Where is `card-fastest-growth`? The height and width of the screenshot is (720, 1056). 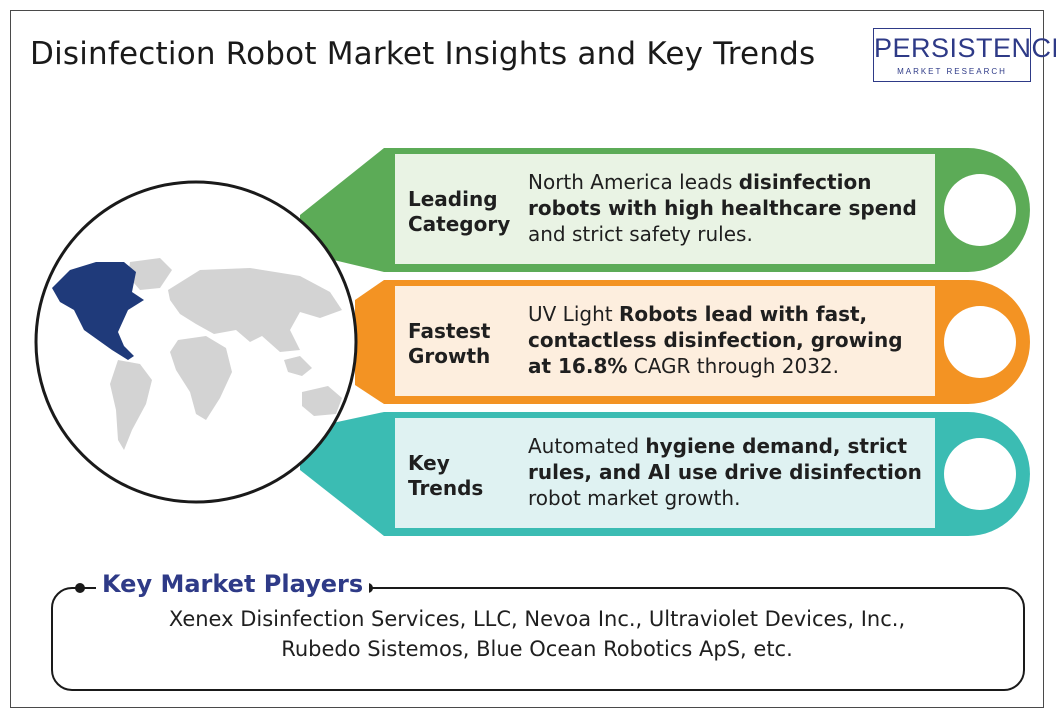
card-fastest-growth is located at coordinates (692, 342).